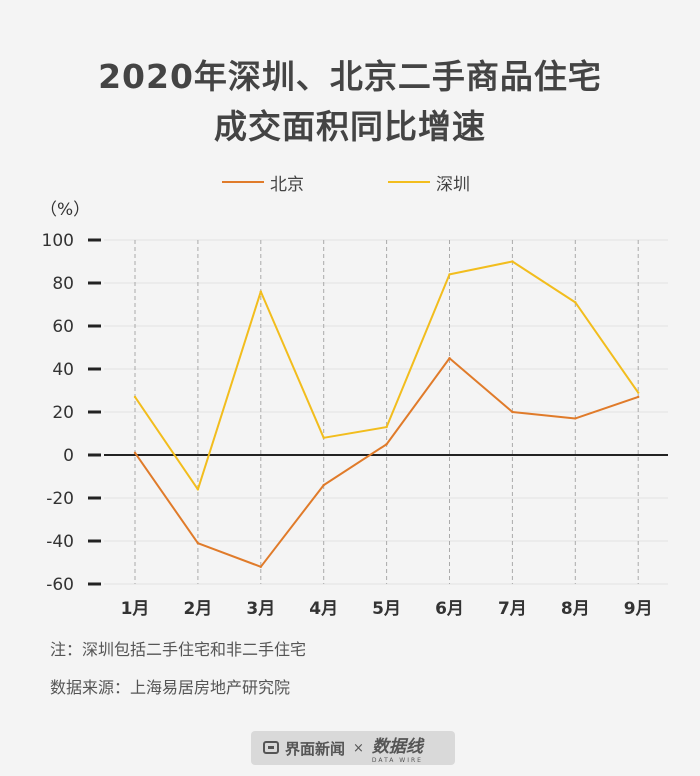  What do you see at coordinates (638, 609) in the screenshot?
I see `x-tick-label: 9月` at bounding box center [638, 609].